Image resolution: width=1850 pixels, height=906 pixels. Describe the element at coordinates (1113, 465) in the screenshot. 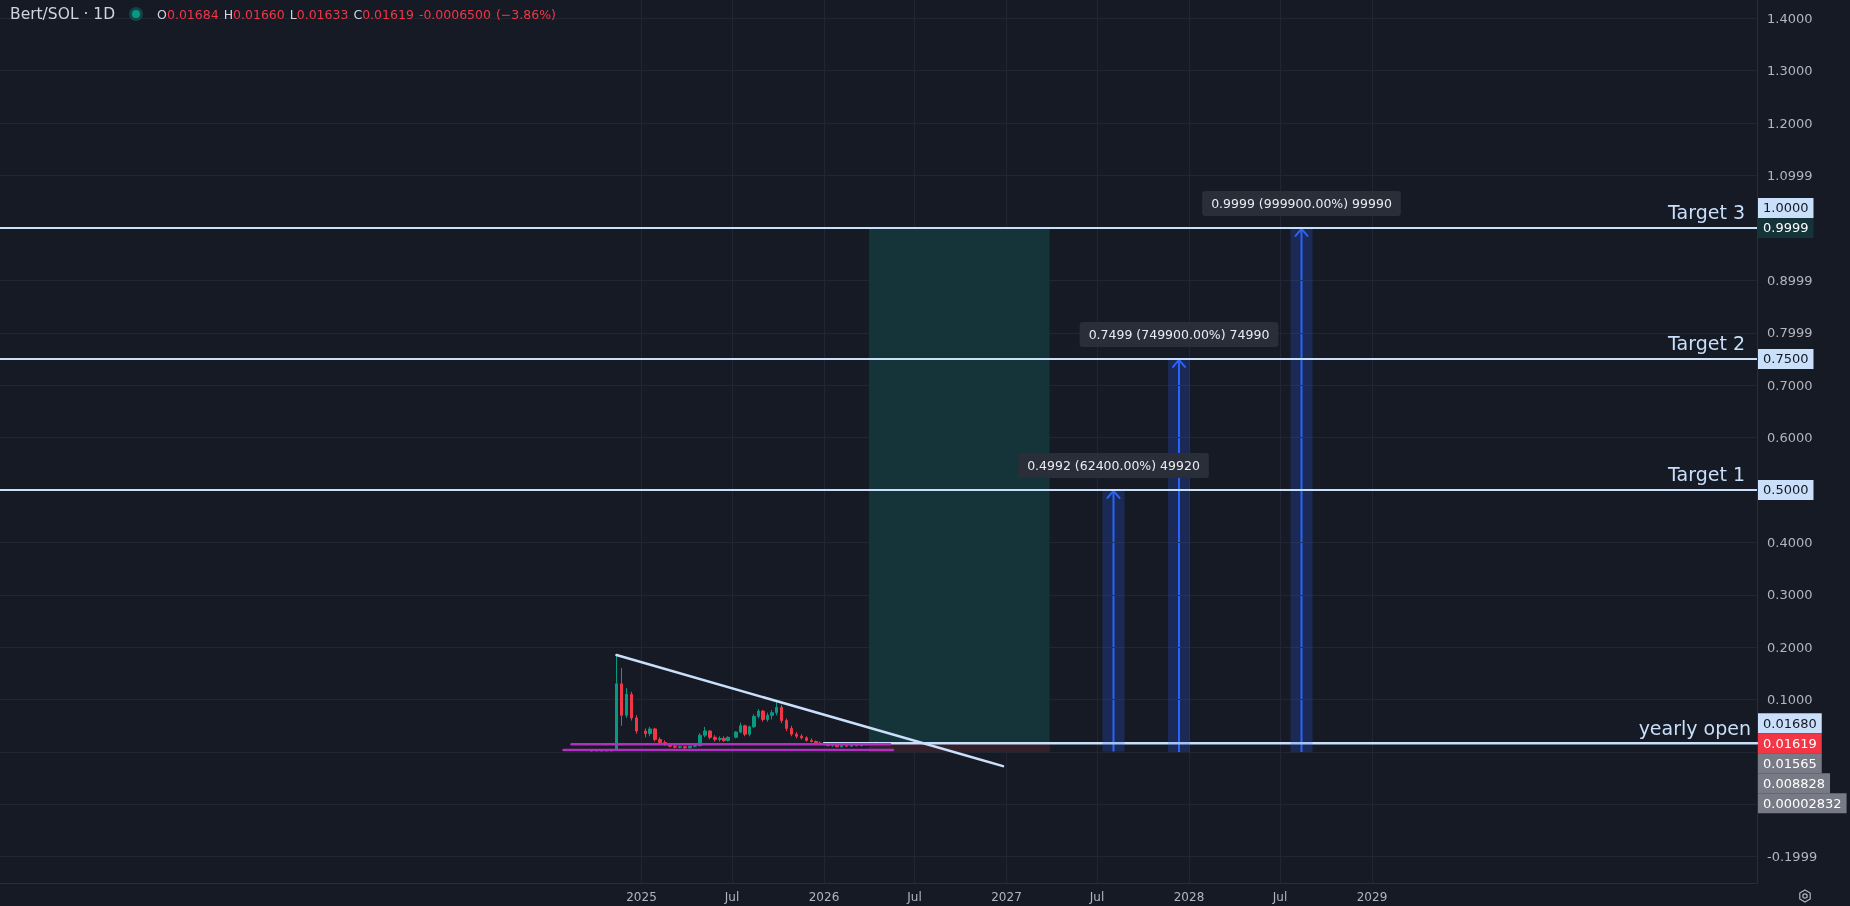

I see `data-label: 0.4992 (62400.00%) 49920` at that location.